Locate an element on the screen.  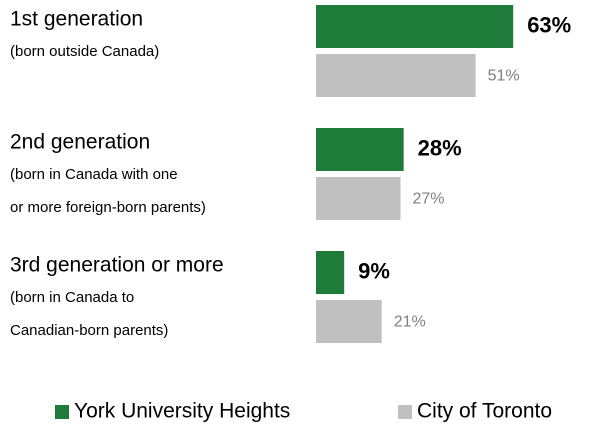
value-label: 63% is located at coordinates (549, 24).